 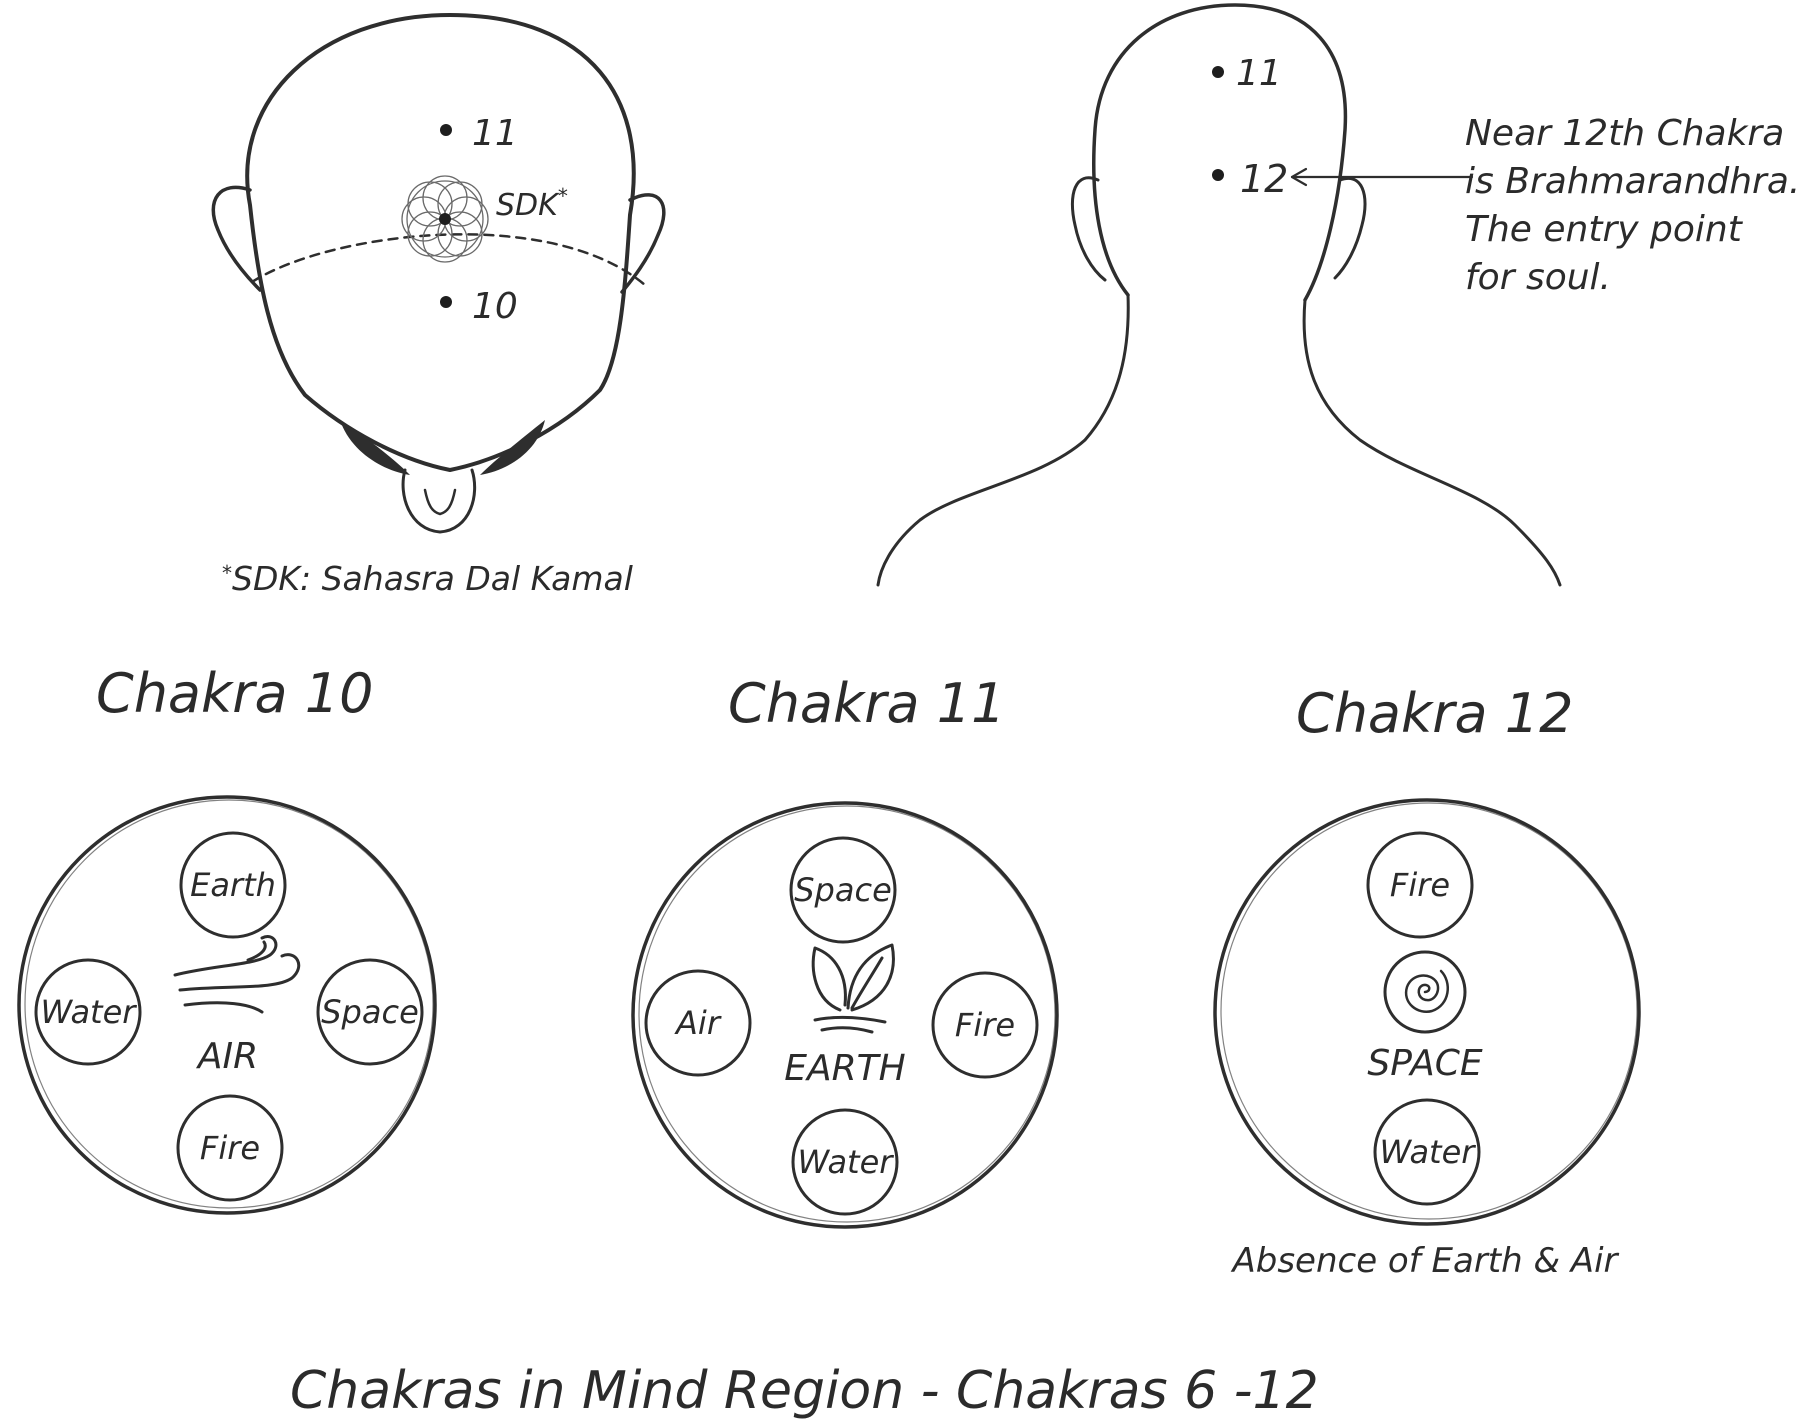 What do you see at coordinates (853, 988) in the screenshot?
I see `leaf-icon` at bounding box center [853, 988].